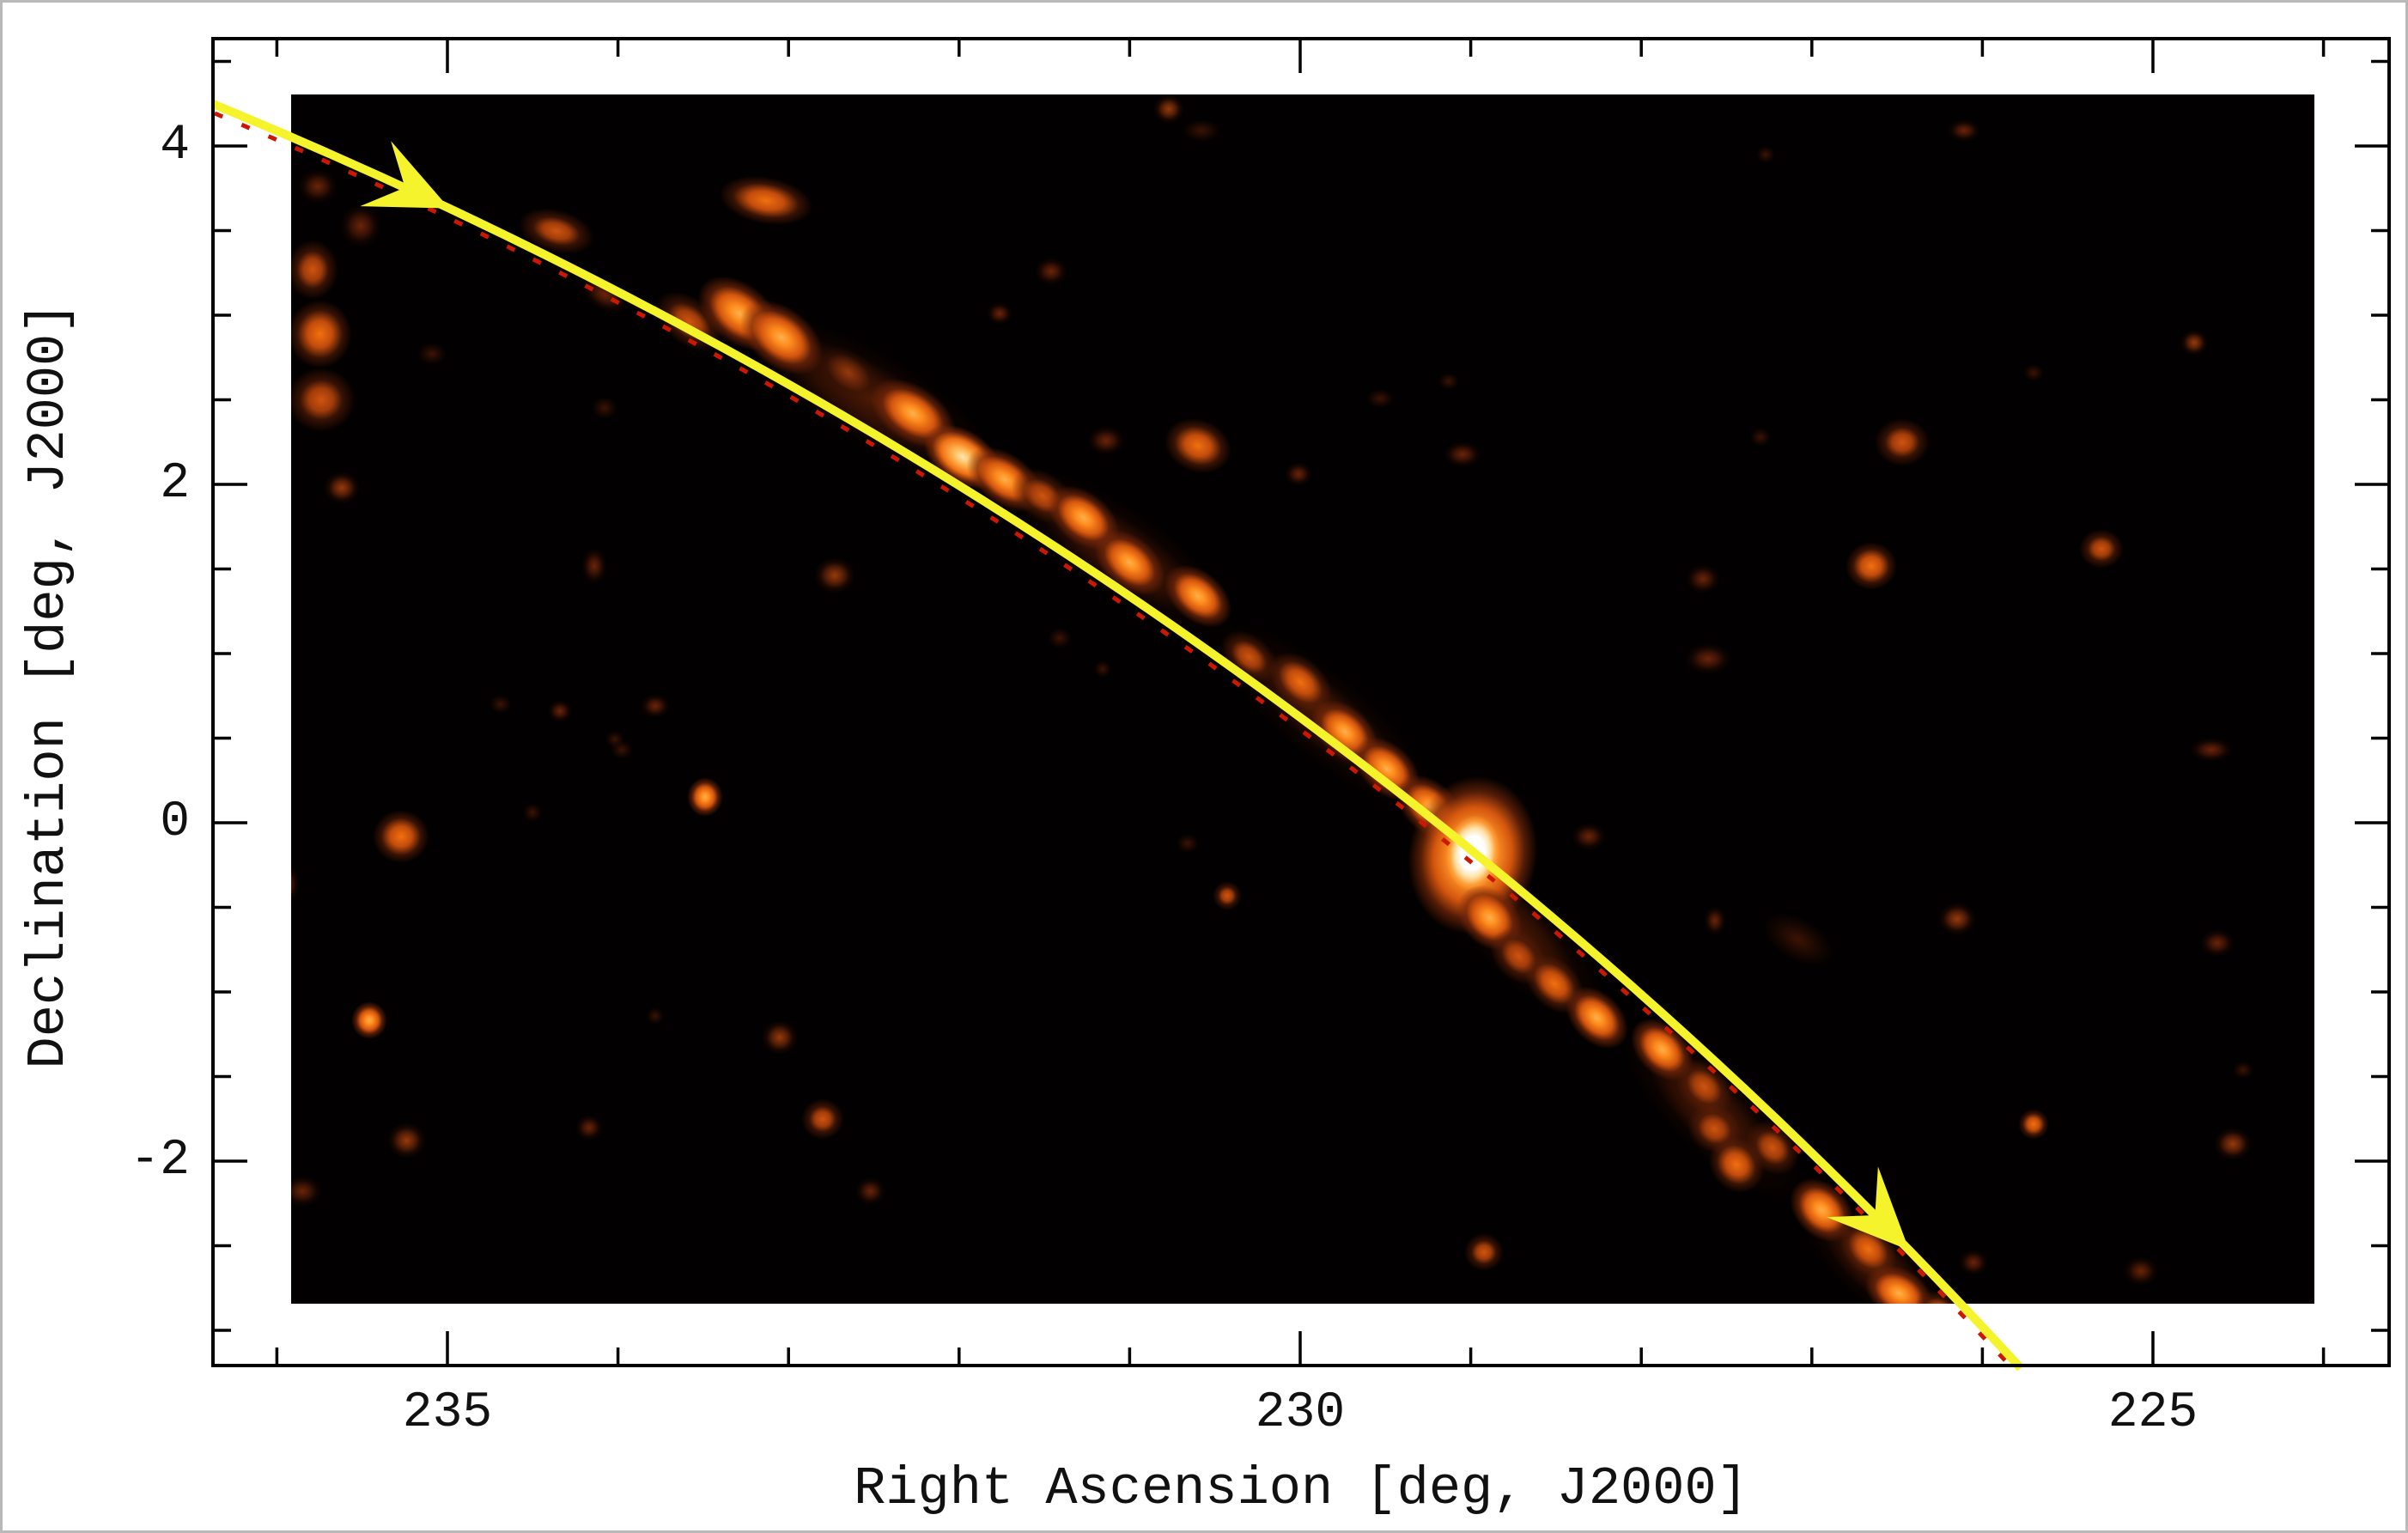  What do you see at coordinates (175, 145) in the screenshot?
I see `y-tick-label: 4` at bounding box center [175, 145].